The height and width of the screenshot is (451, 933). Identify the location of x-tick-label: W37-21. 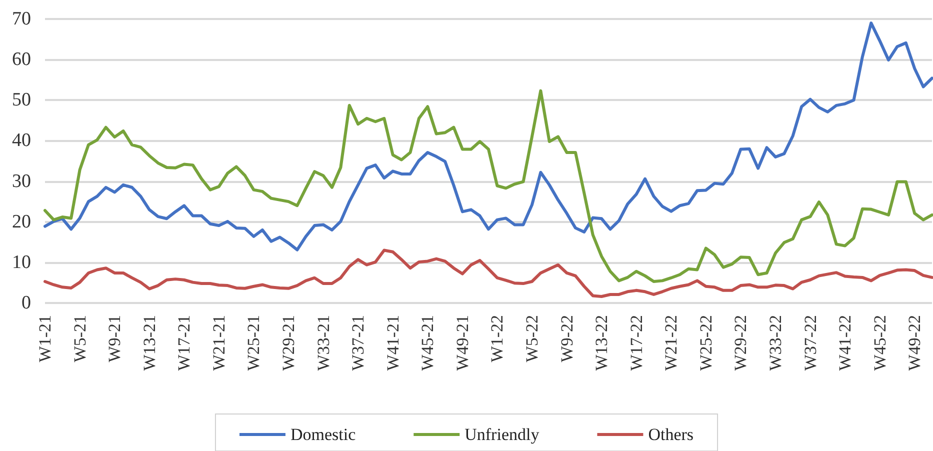
(358, 343).